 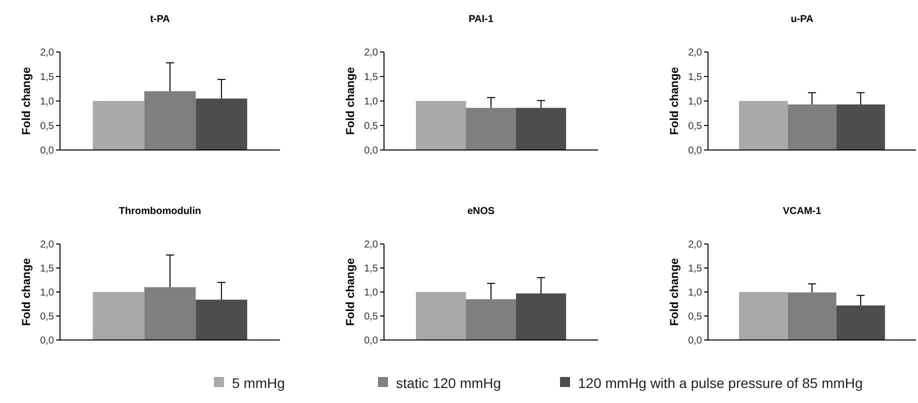 I want to click on chart-title: PAI-1, so click(x=481, y=19).